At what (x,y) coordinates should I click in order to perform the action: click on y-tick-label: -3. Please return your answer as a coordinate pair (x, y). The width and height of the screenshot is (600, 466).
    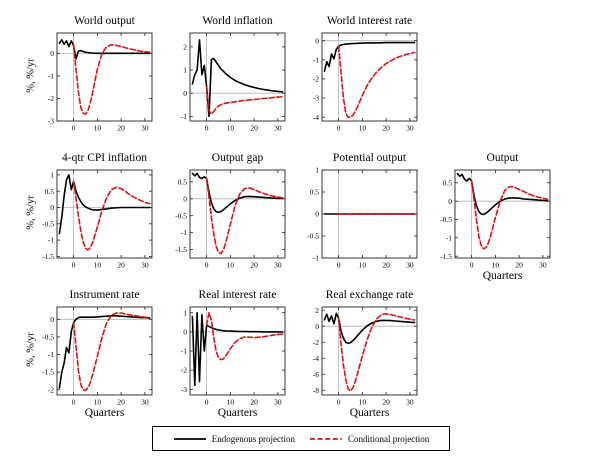
    Looking at the image, I should click on (184, 389).